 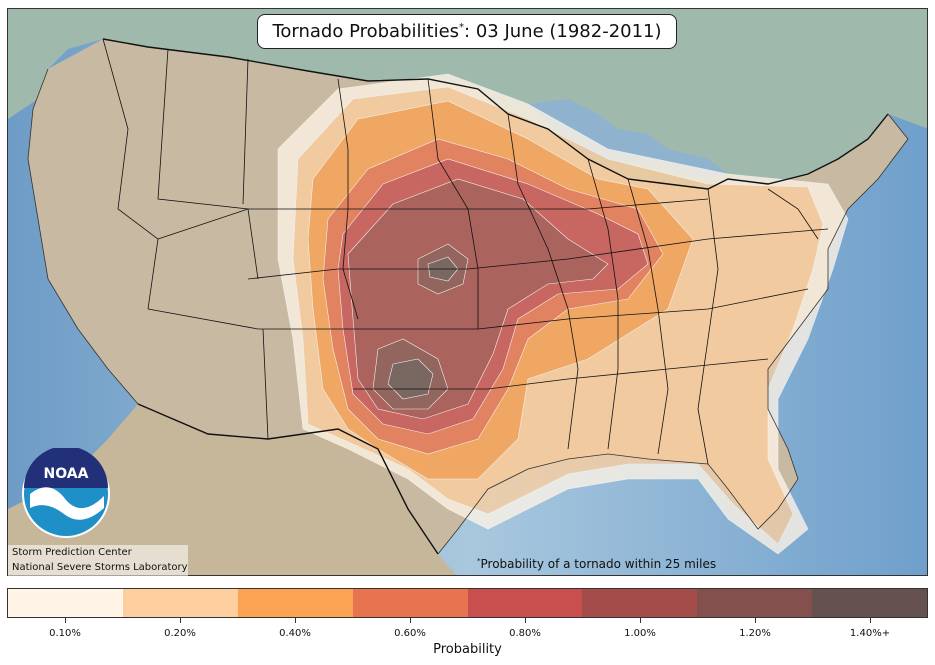 I want to click on colorbar-tick-label: 0.20%, so click(x=180, y=633).